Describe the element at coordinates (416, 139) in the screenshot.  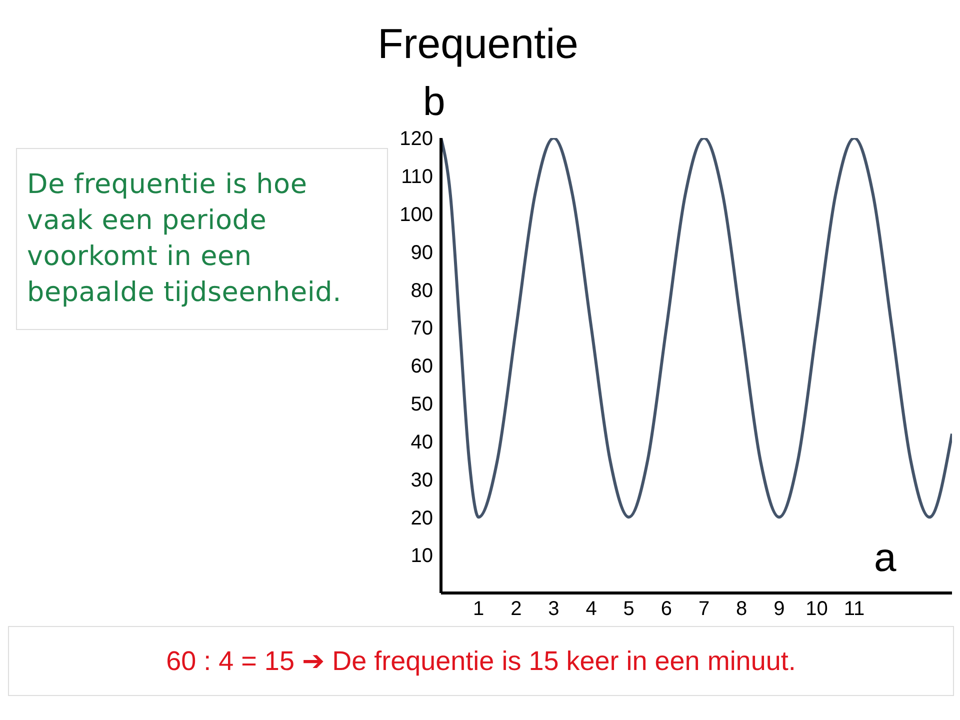
I see `y-tick-label: 120` at that location.